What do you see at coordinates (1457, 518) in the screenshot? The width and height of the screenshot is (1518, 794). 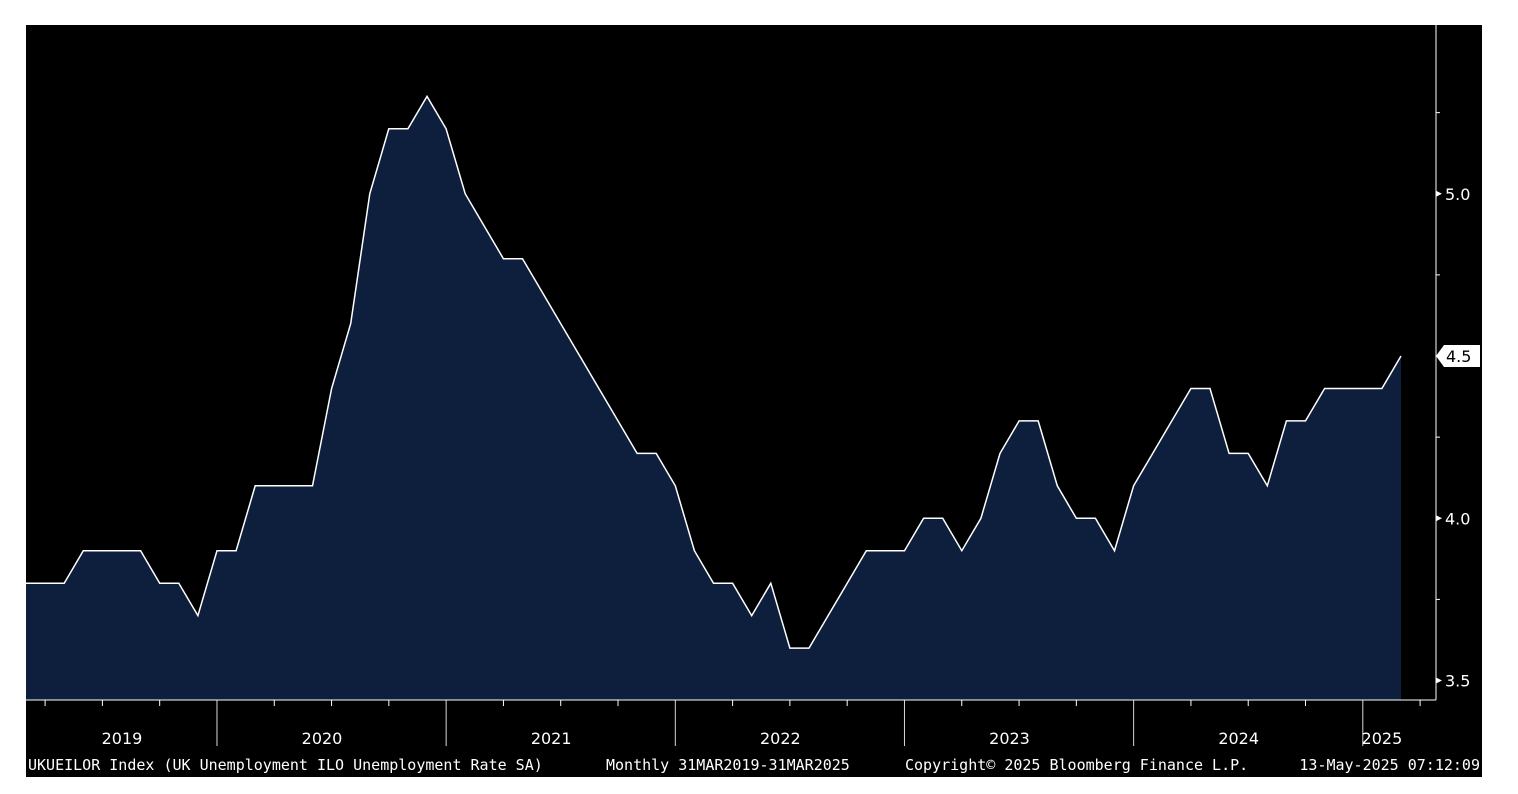 I see `y-tick-label-4.0: 4.0` at bounding box center [1457, 518].